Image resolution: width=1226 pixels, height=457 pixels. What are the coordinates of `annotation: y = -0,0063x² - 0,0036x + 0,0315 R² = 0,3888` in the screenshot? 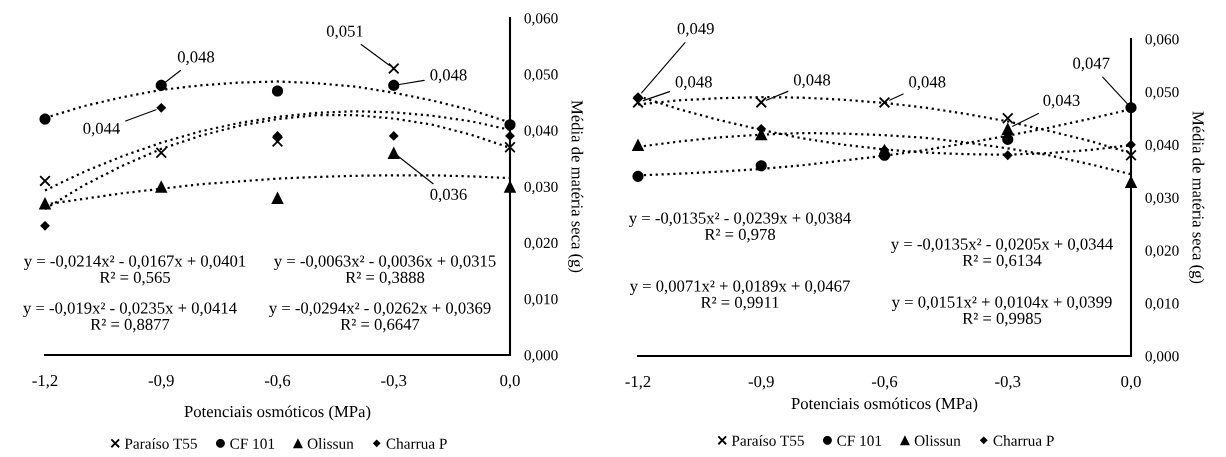 It's located at (385, 270).